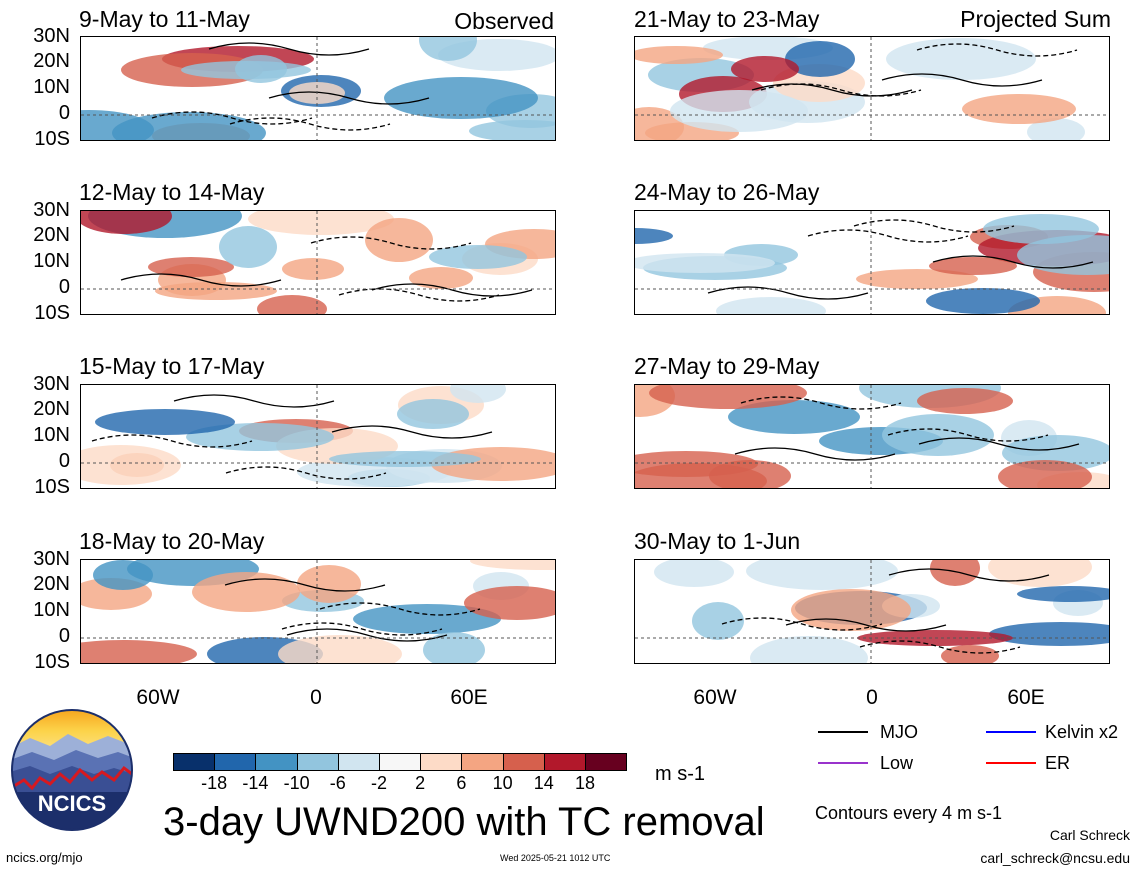 This screenshot has width=1135, height=872. Describe the element at coordinates (1011, 732) in the screenshot. I see `legend-line-kelvin` at that location.